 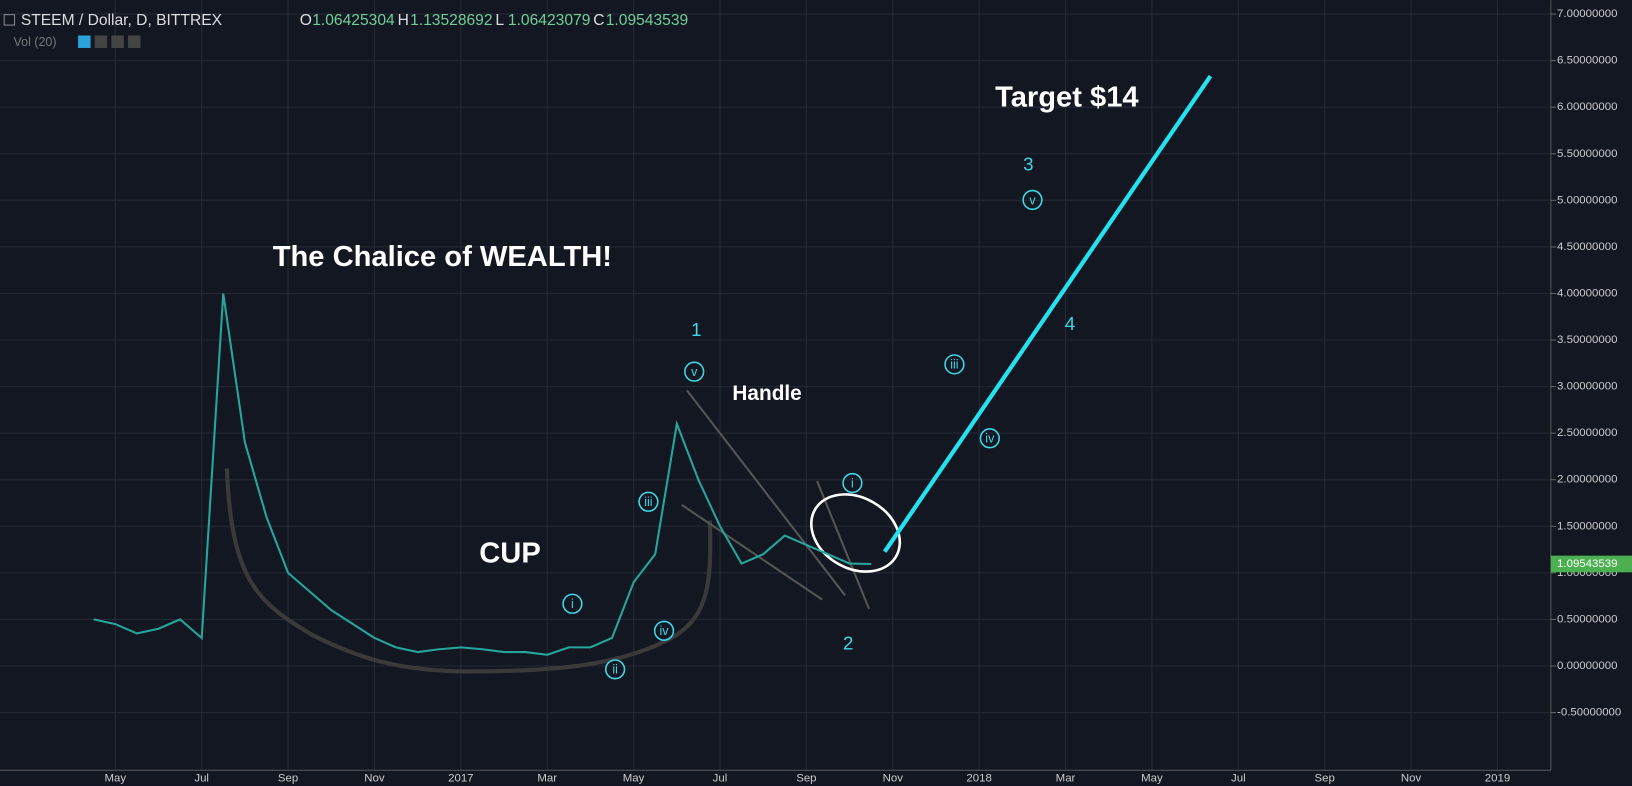 What do you see at coordinates (353, 20) in the screenshot?
I see `ohlc-value: 1.06425304` at bounding box center [353, 20].